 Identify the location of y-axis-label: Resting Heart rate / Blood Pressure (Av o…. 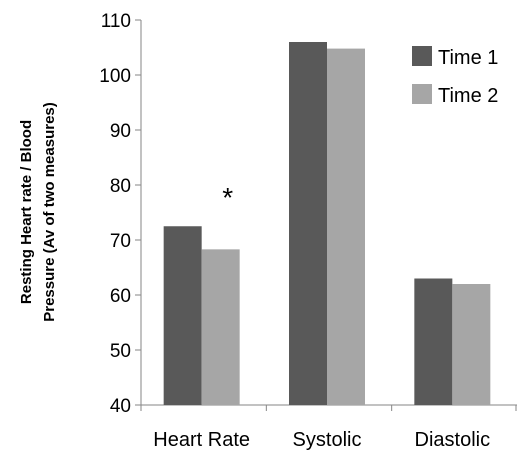
(38, 212).